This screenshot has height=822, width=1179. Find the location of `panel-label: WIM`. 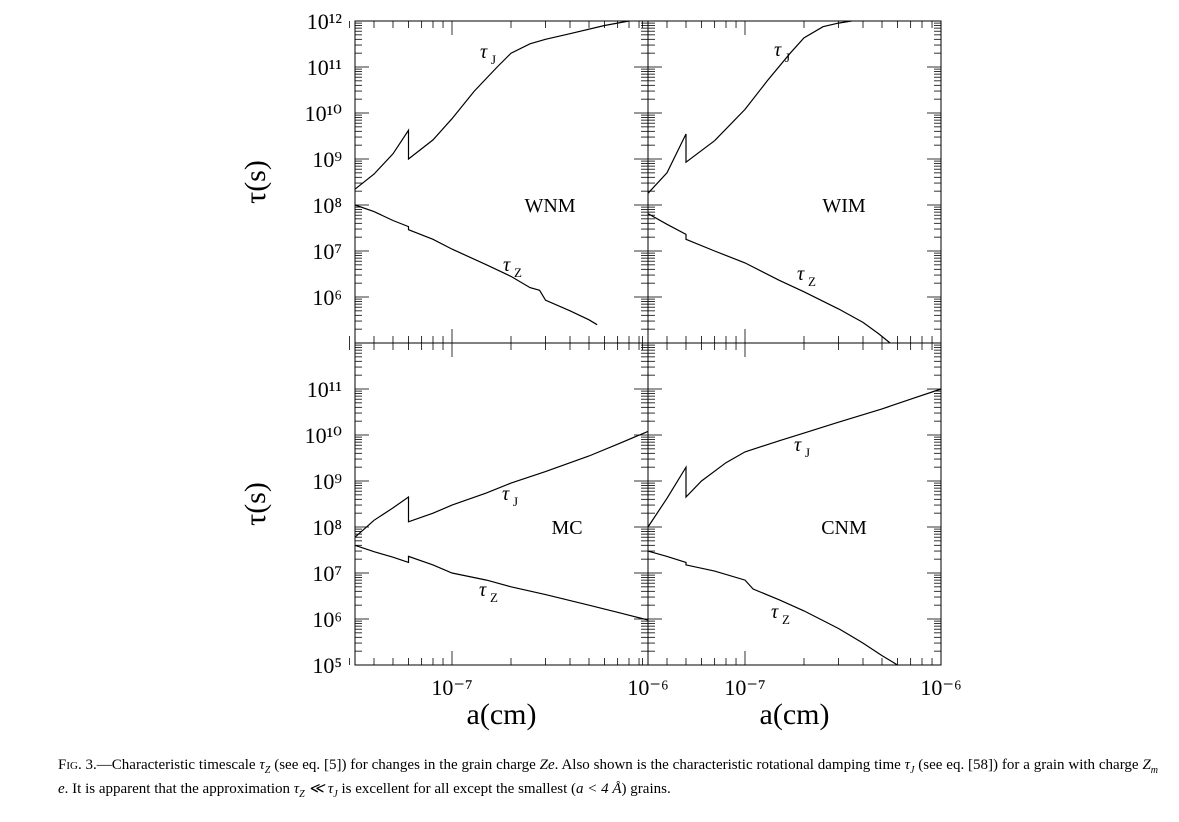

panel-label: WIM is located at coordinates (844, 206).